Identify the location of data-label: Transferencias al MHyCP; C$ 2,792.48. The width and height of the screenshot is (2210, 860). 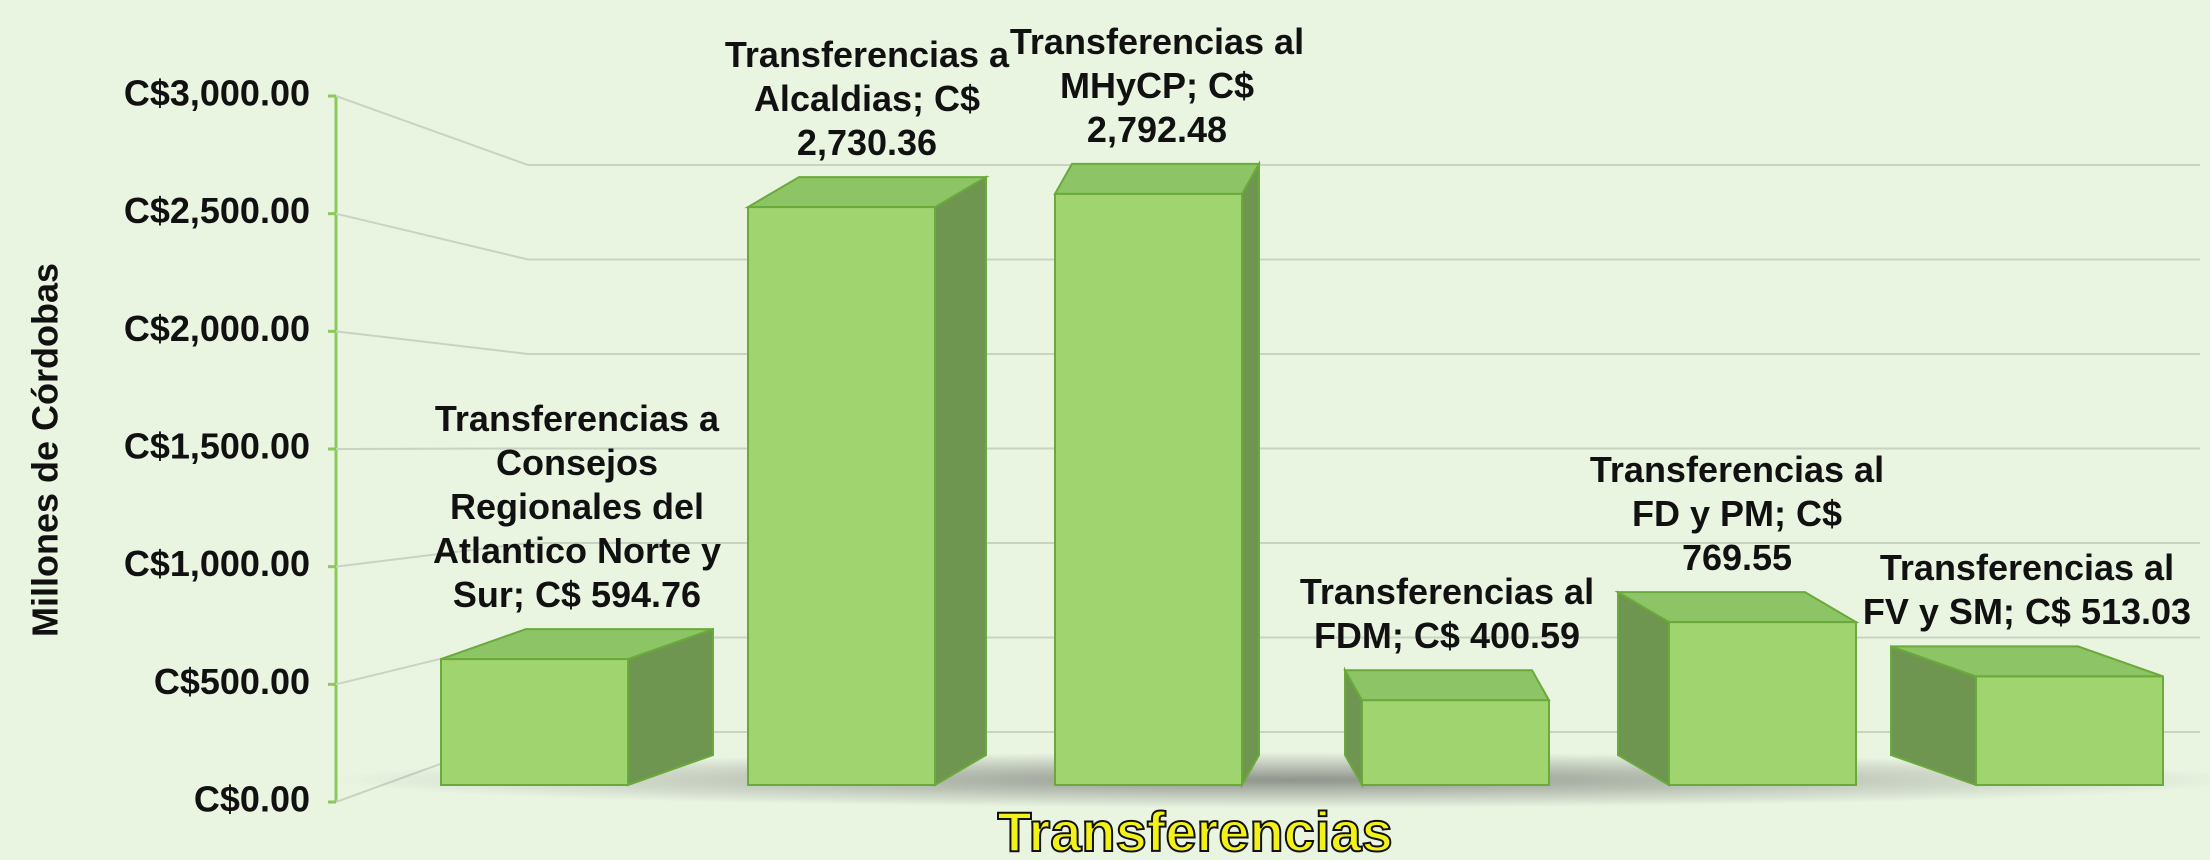
(1157, 86).